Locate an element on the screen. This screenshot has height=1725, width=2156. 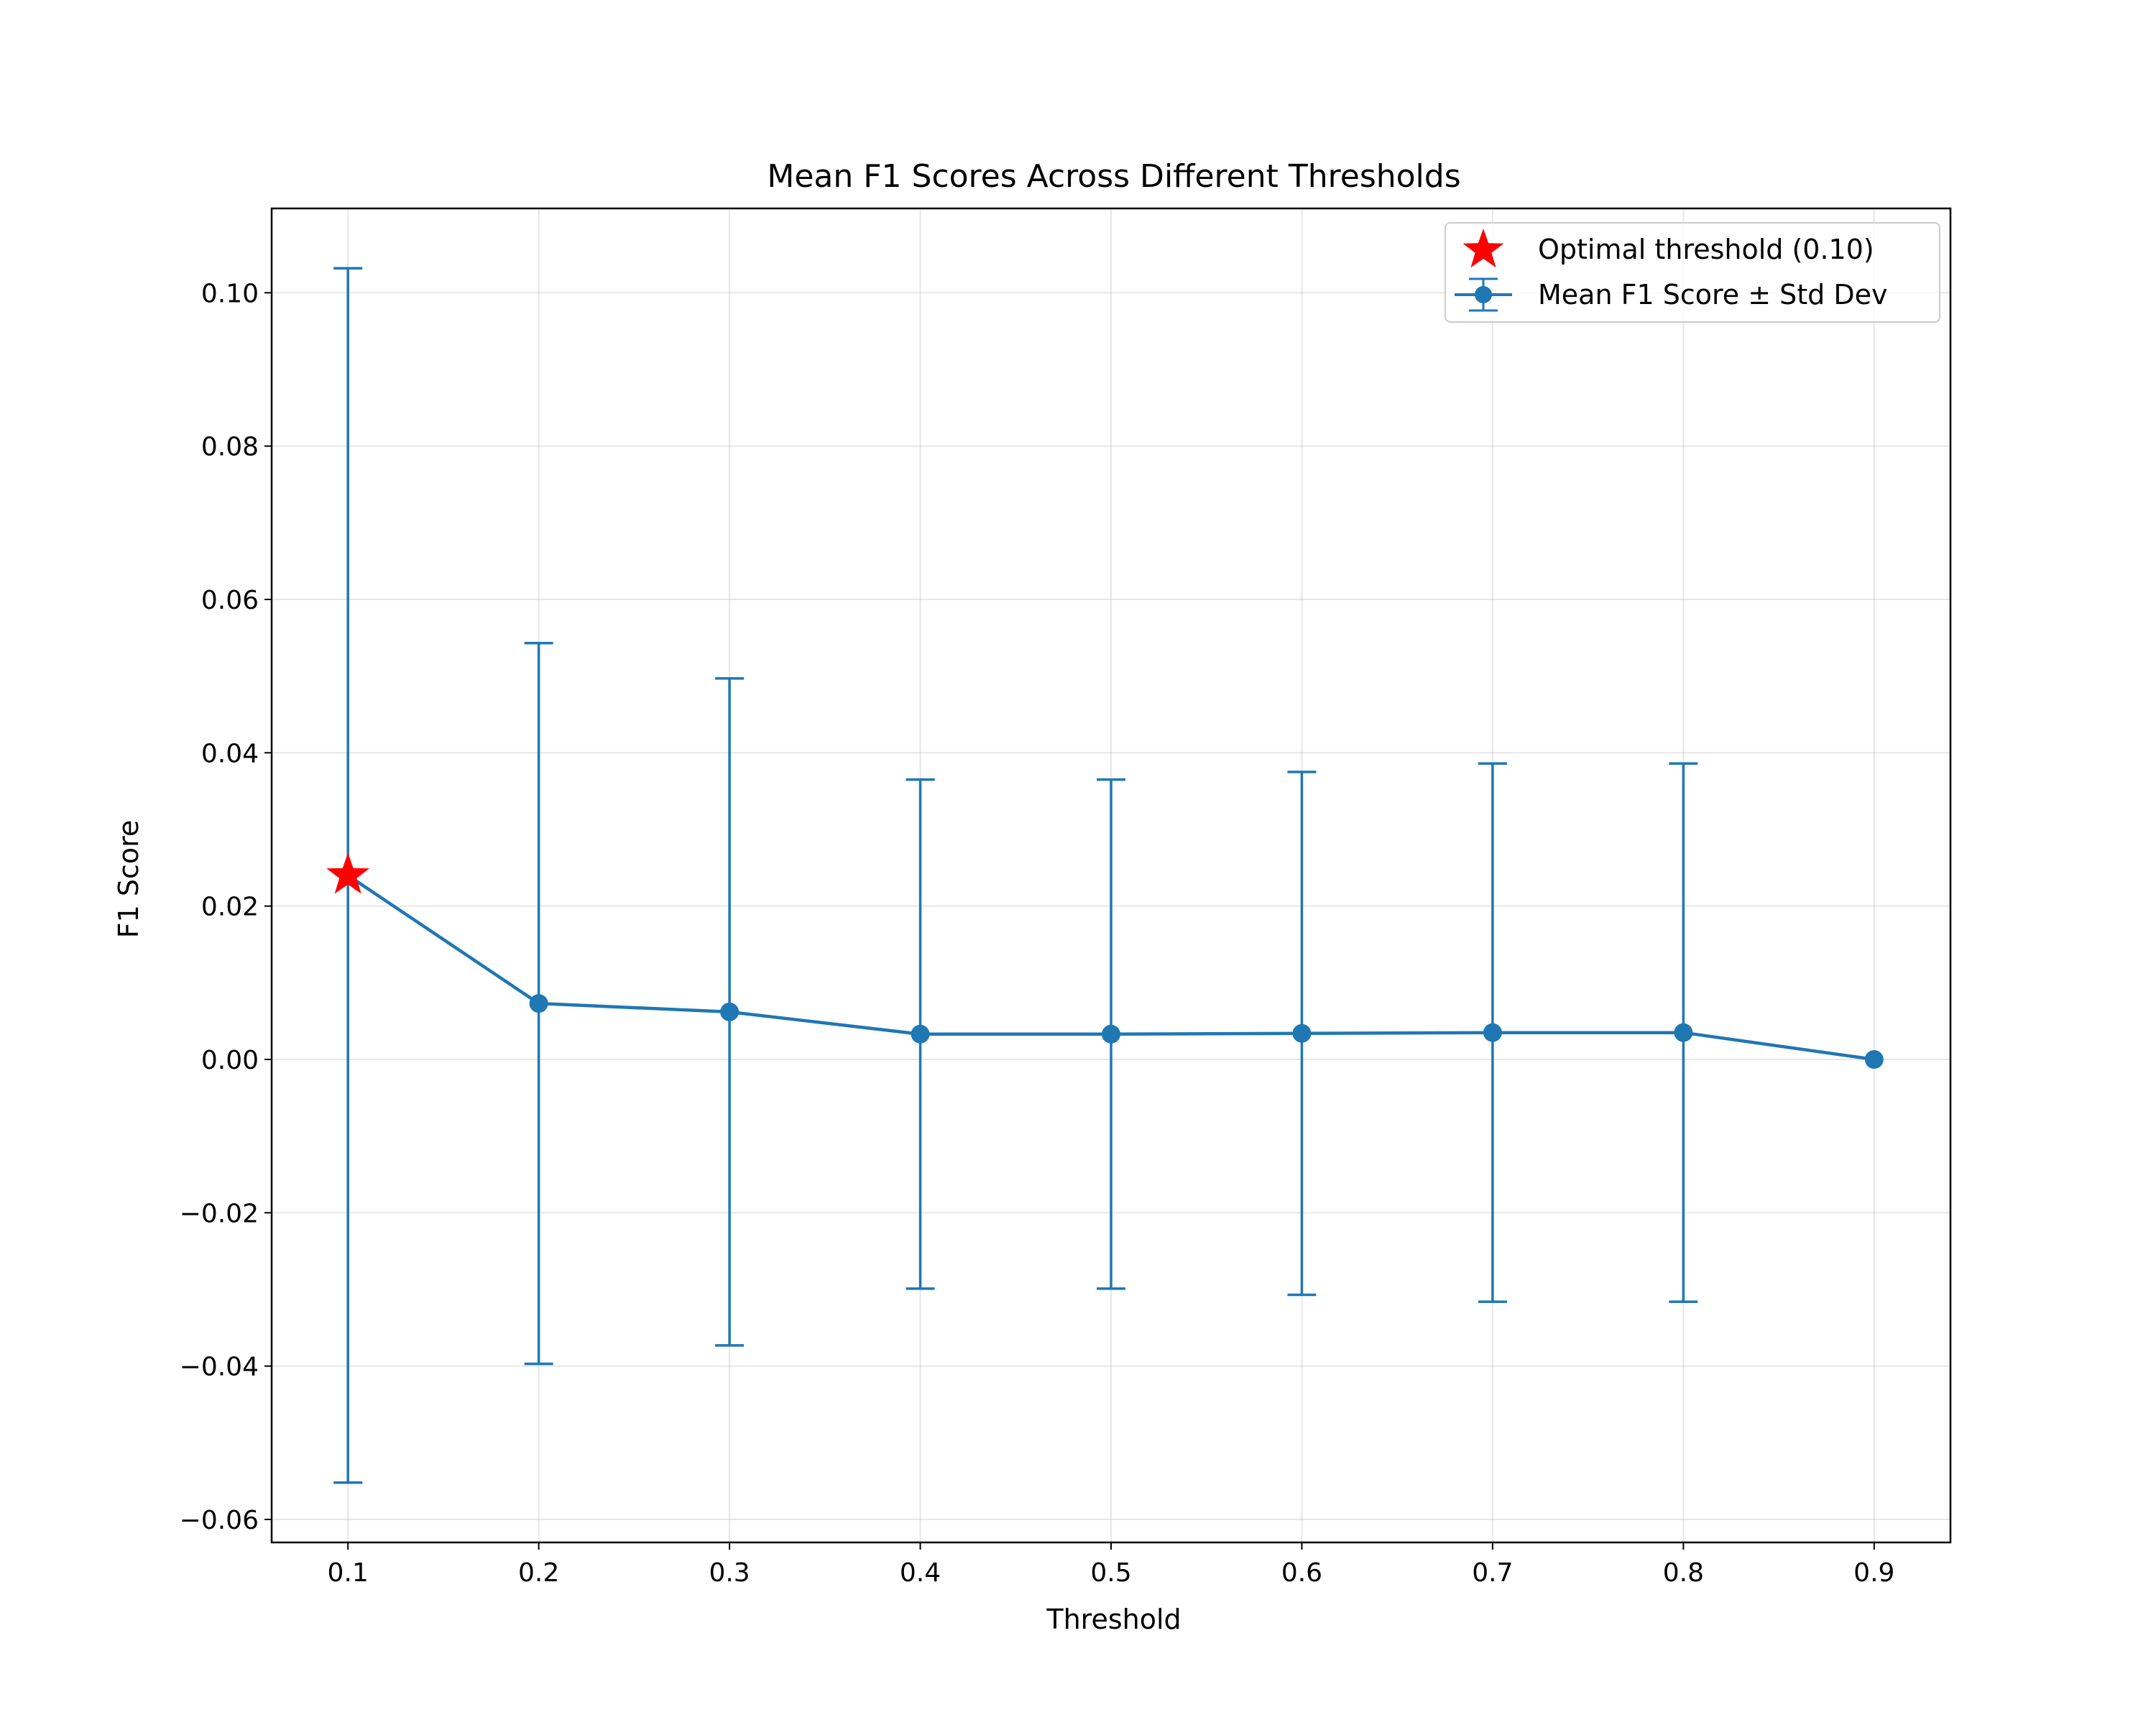
y-tick-label: 0.06 is located at coordinates (230, 600).